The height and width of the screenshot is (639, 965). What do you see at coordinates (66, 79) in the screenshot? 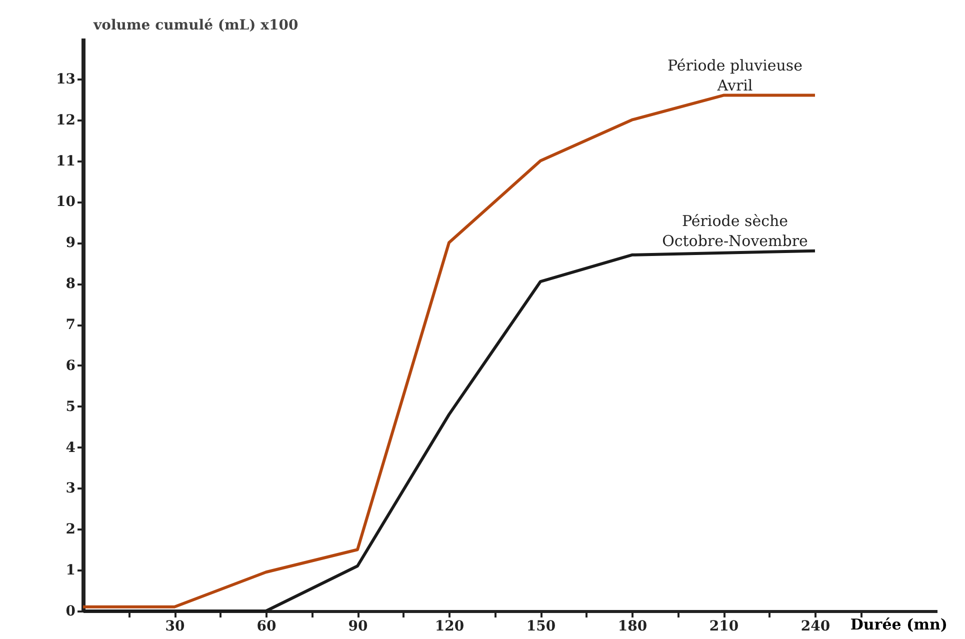
I see `y-tick-label: 13` at bounding box center [66, 79].